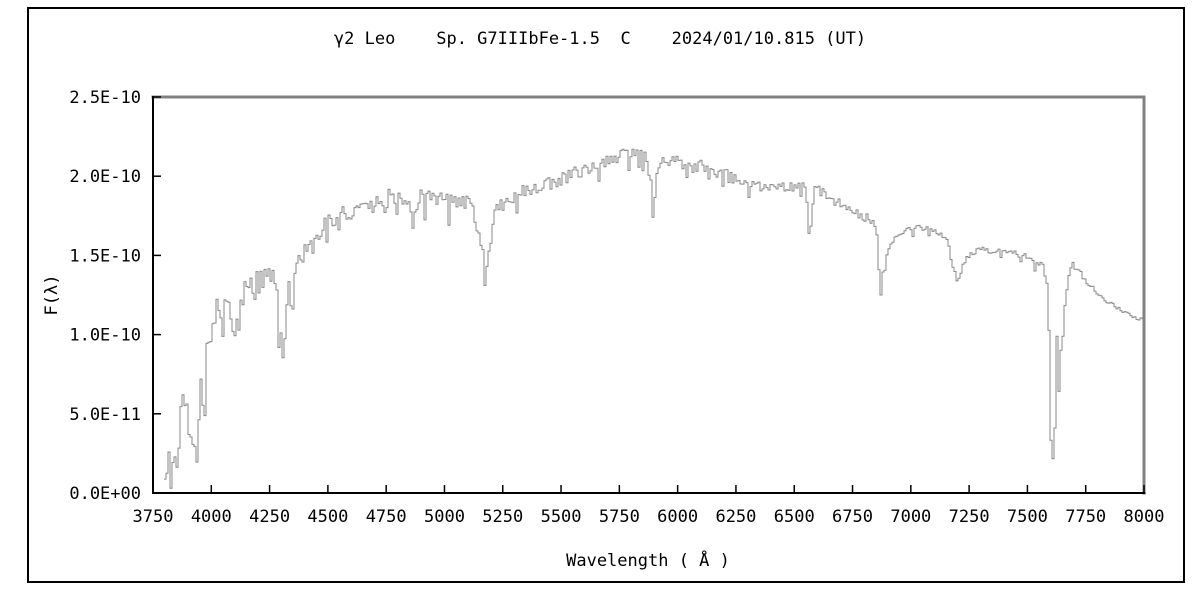 This screenshot has height=600, width=1200. Describe the element at coordinates (561, 517) in the screenshot. I see `x-tick-label: 5500` at that location.